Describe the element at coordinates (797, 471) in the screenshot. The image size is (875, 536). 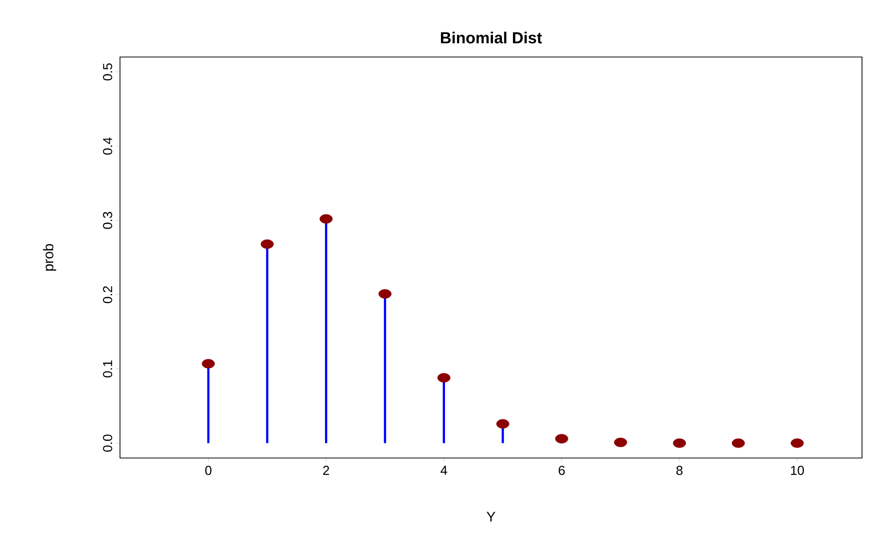
I see `x-tick-label: 10` at that location.